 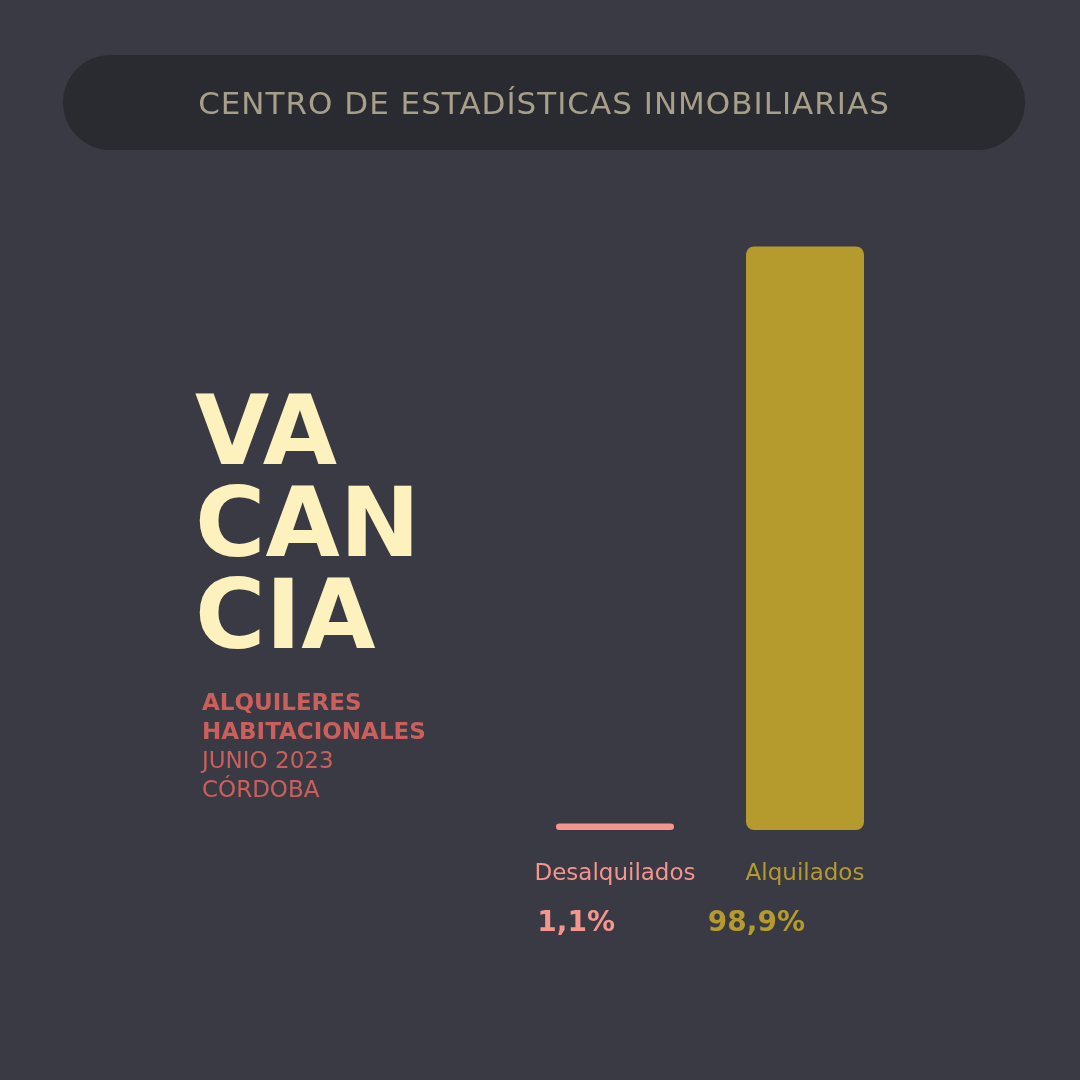 I want to click on x-tick-label: Alquilados, so click(x=805, y=871).